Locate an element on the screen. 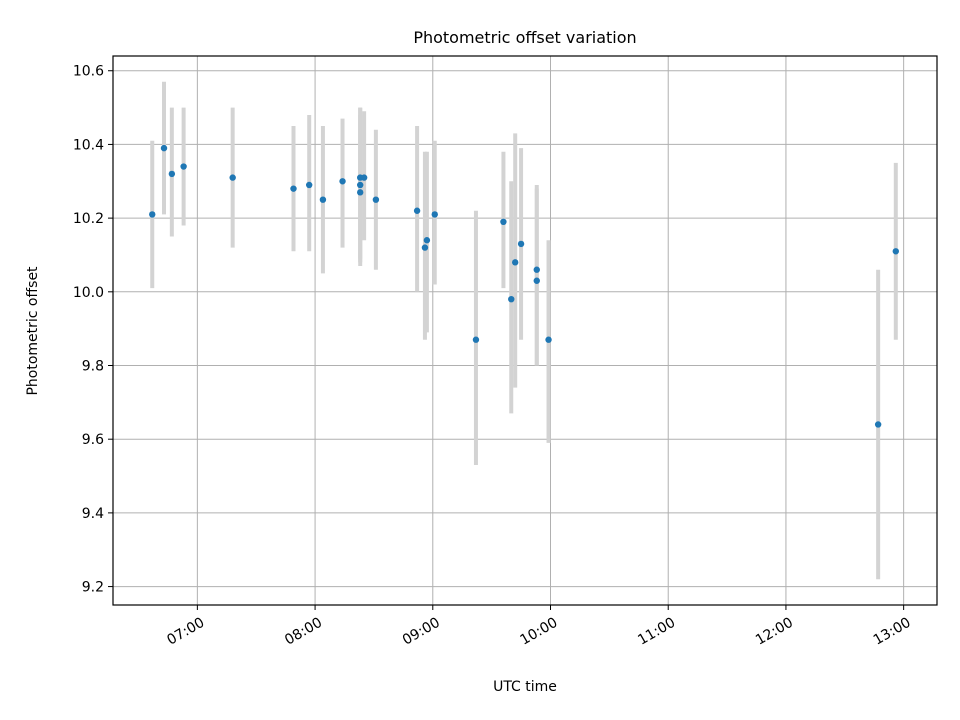  y-axis-label: Photometric offset is located at coordinates (33, 331).